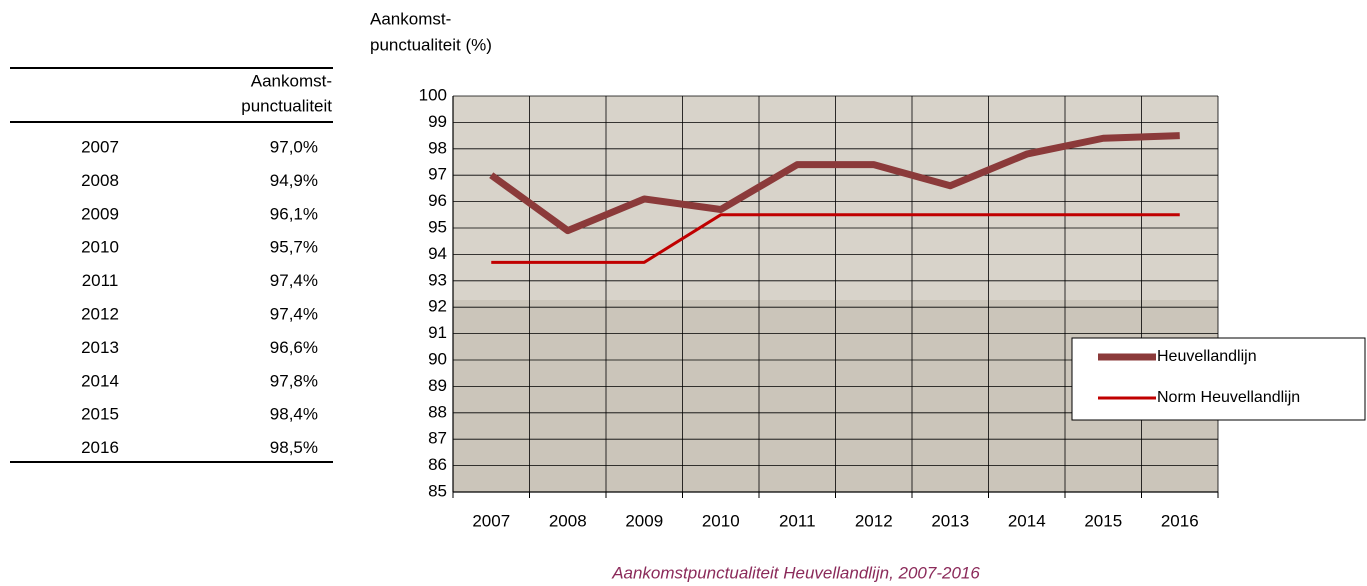 The width and height of the screenshot is (1367, 586). Describe the element at coordinates (568, 520) in the screenshot. I see `x-tick-label: 2008` at that location.